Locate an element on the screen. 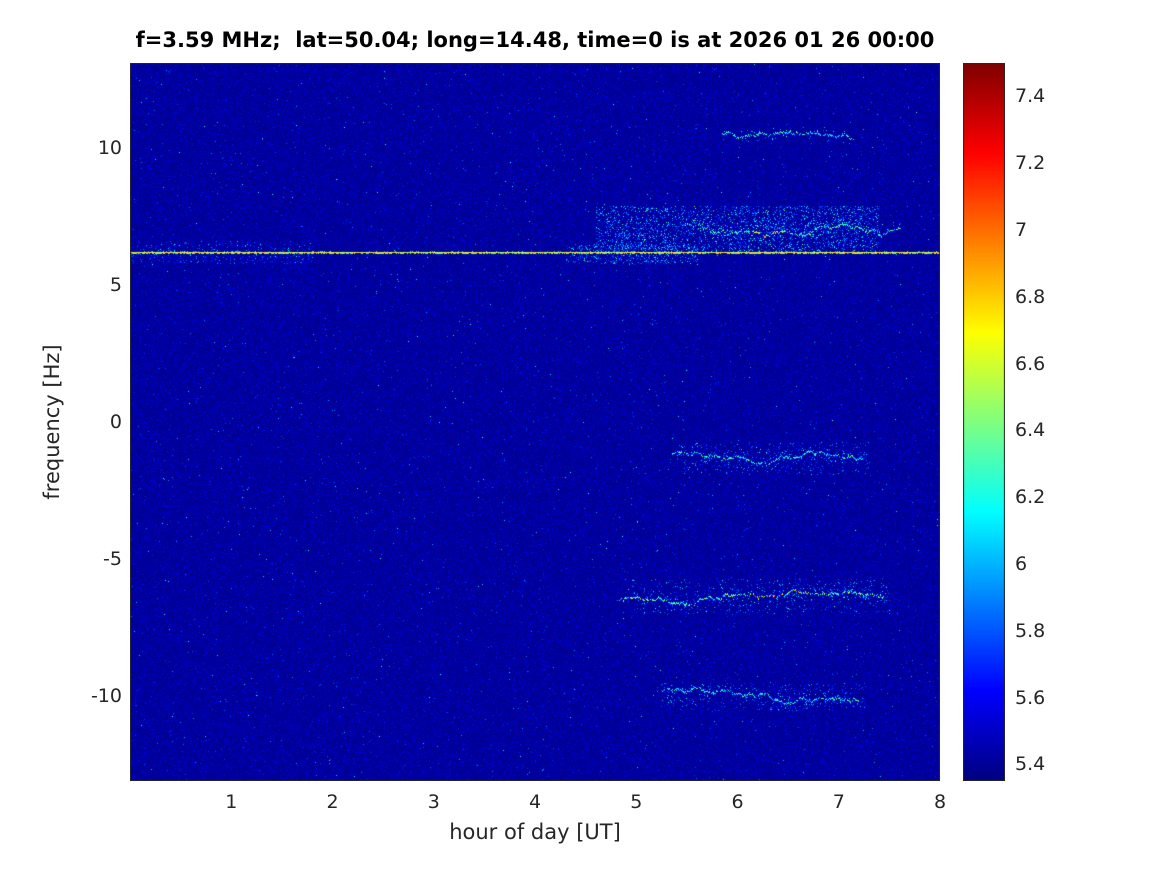 The image size is (1167, 875). colorbar-tick-label: 6.6 is located at coordinates (1030, 363).